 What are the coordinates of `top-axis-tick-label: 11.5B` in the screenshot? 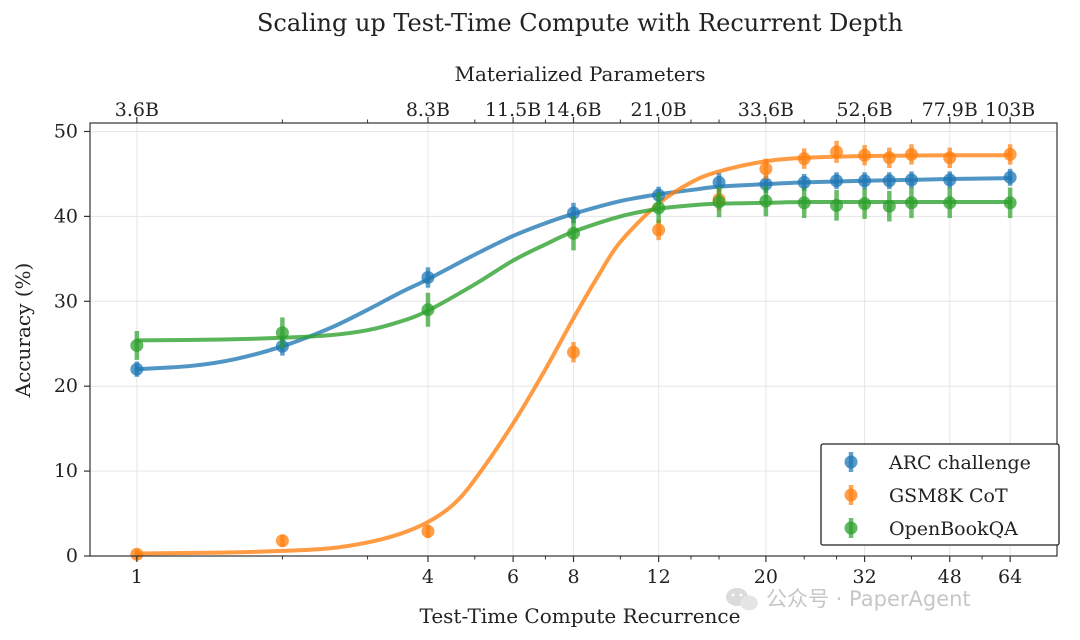 It's located at (513, 110).